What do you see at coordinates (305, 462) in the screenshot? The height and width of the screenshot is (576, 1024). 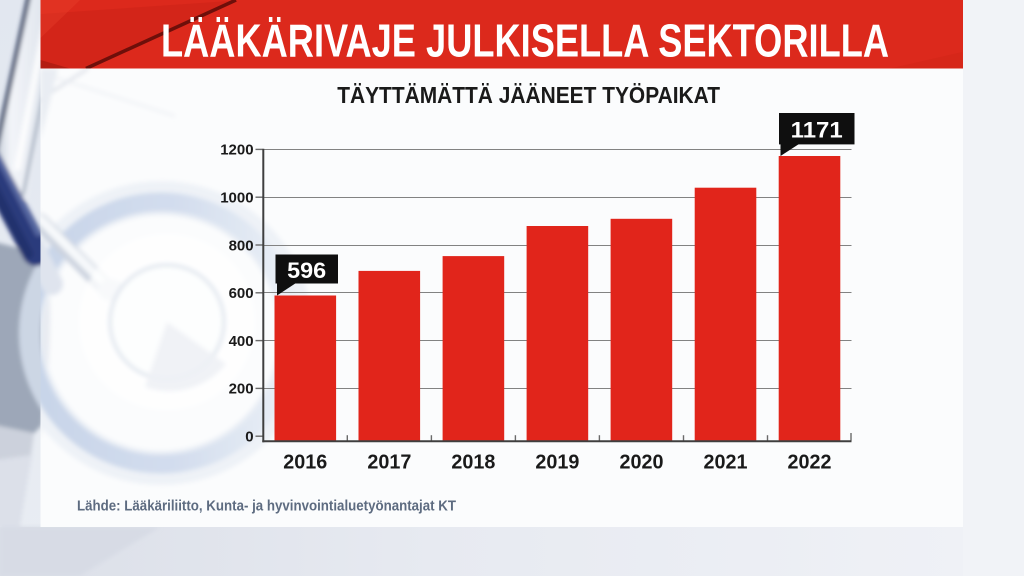 I see `svg-text: 2016` at bounding box center [305, 462].